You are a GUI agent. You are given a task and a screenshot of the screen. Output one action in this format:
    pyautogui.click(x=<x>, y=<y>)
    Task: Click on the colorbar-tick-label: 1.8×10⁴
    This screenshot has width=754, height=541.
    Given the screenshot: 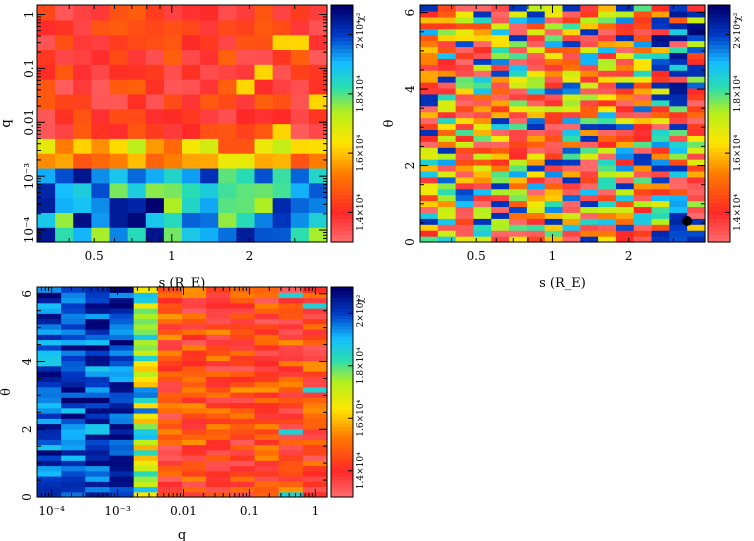 What is the action you would take?
    pyautogui.click(x=361, y=365)
    